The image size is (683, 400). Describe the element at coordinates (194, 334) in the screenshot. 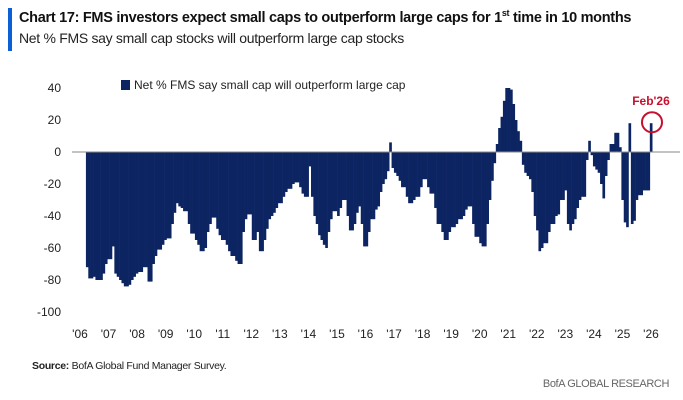

I see `x-tick-label: '10` at that location.